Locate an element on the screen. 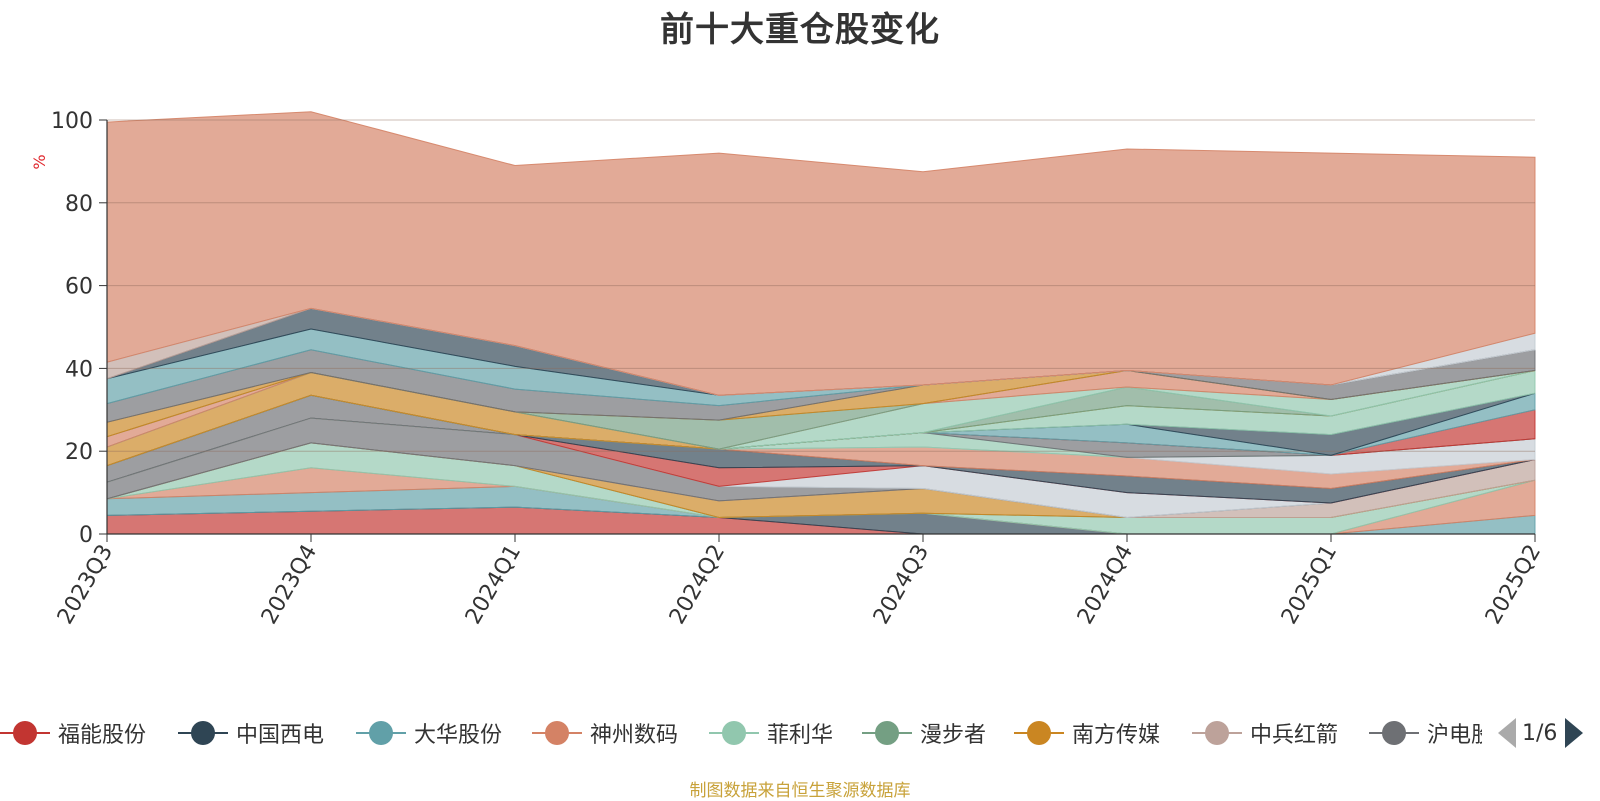 This screenshot has height=801, width=1600. legend-item: 南方传媒 is located at coordinates (1087, 733).